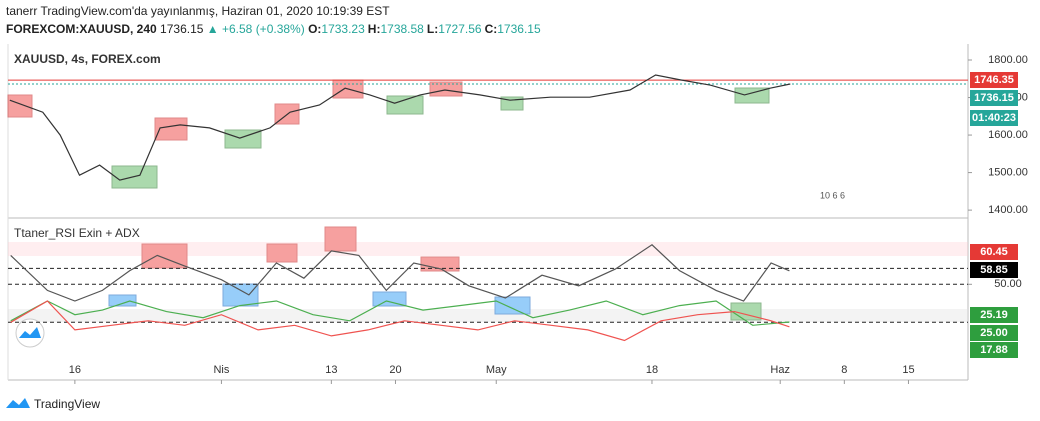  I want to click on ohlc-label: C:, so click(491, 29).